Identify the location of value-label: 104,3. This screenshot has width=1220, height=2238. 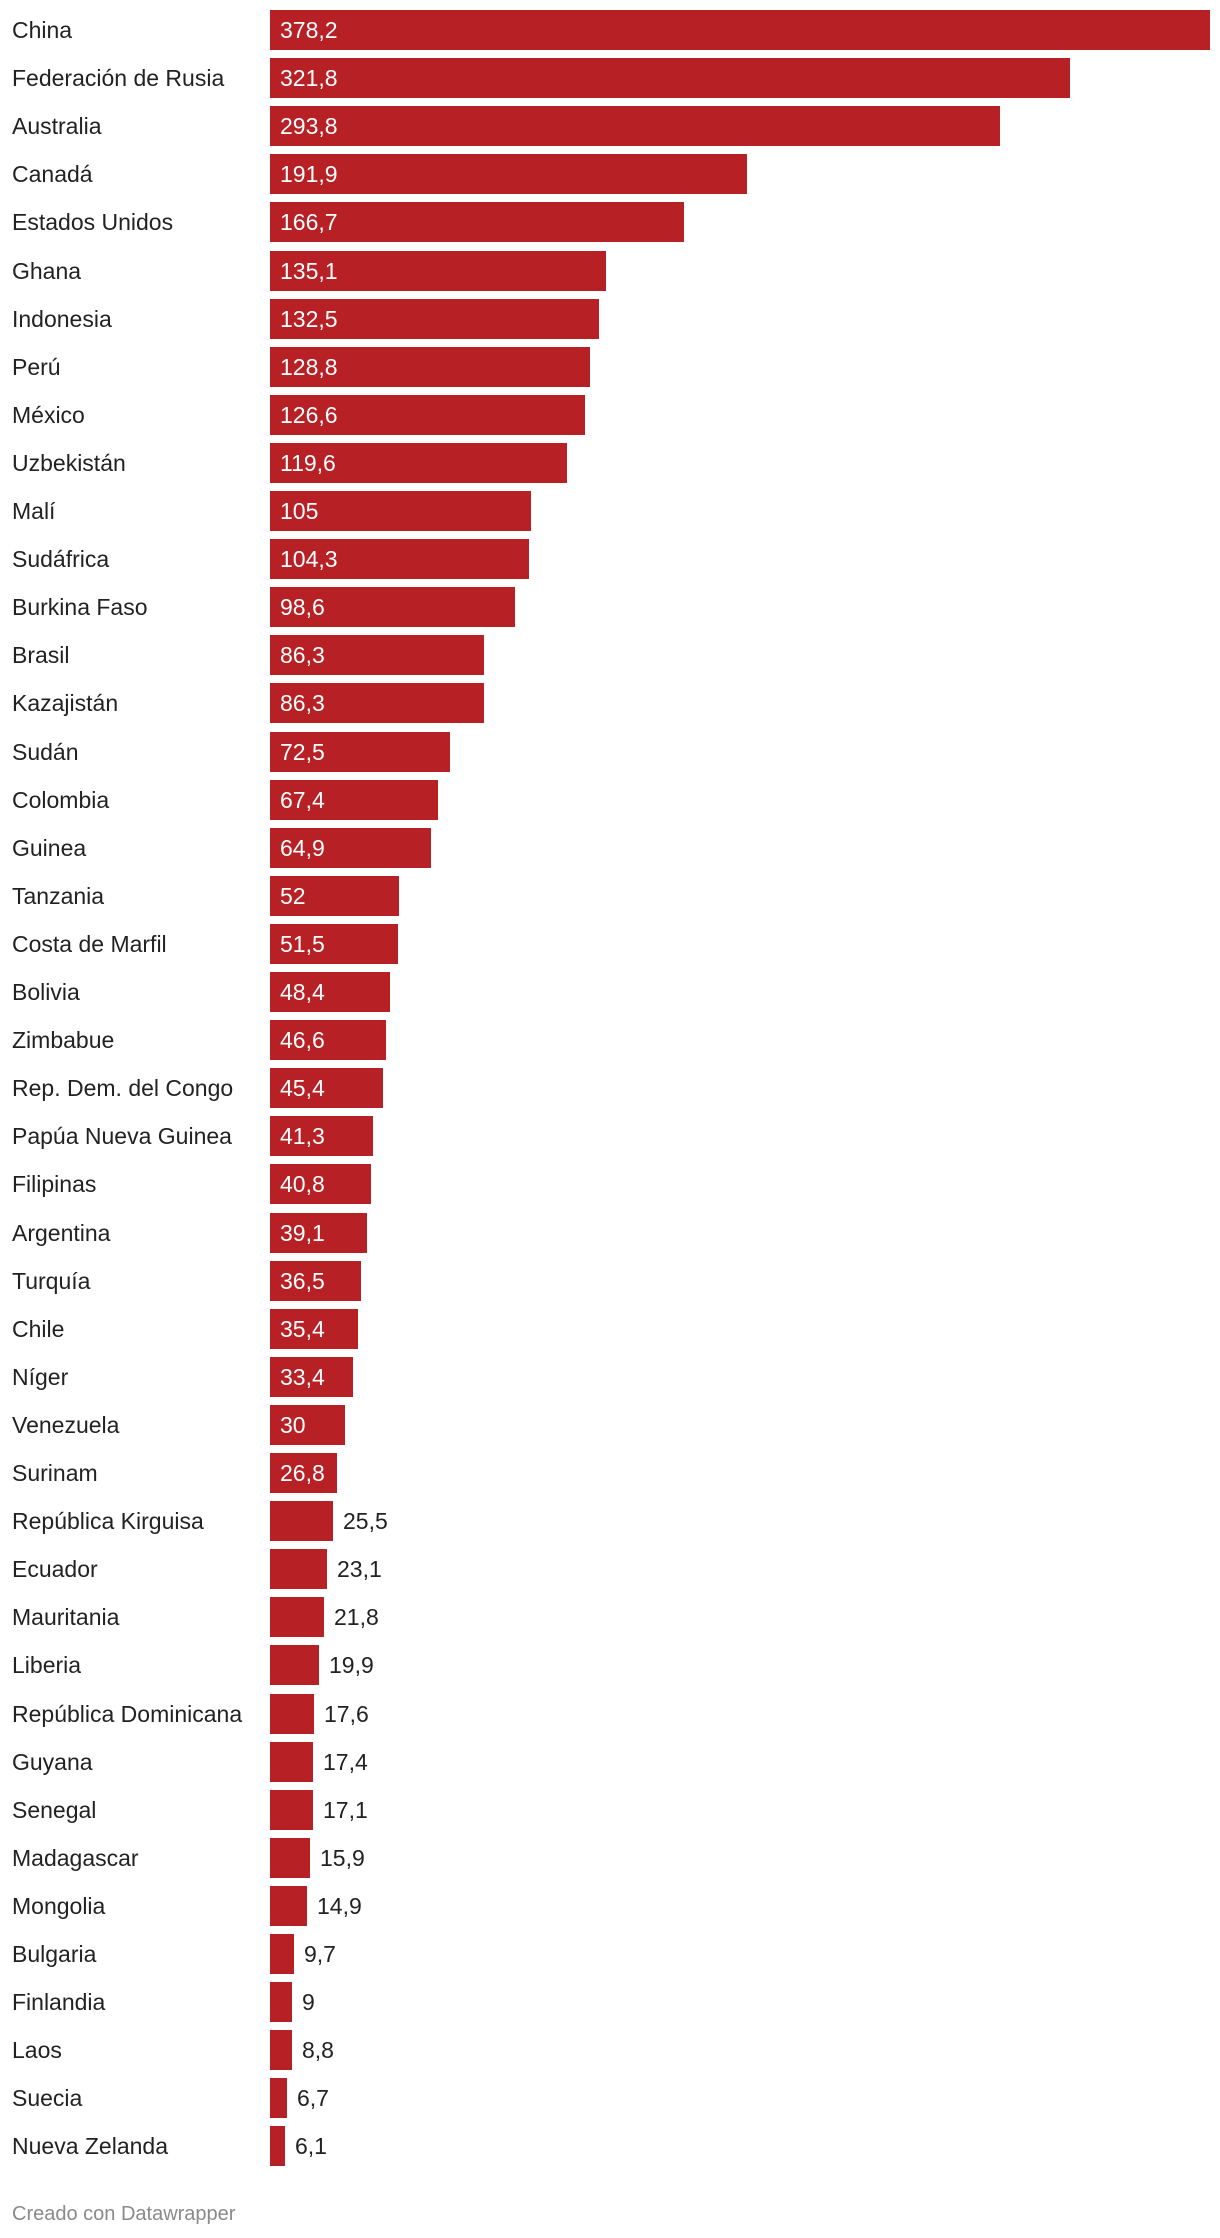
(309, 559).